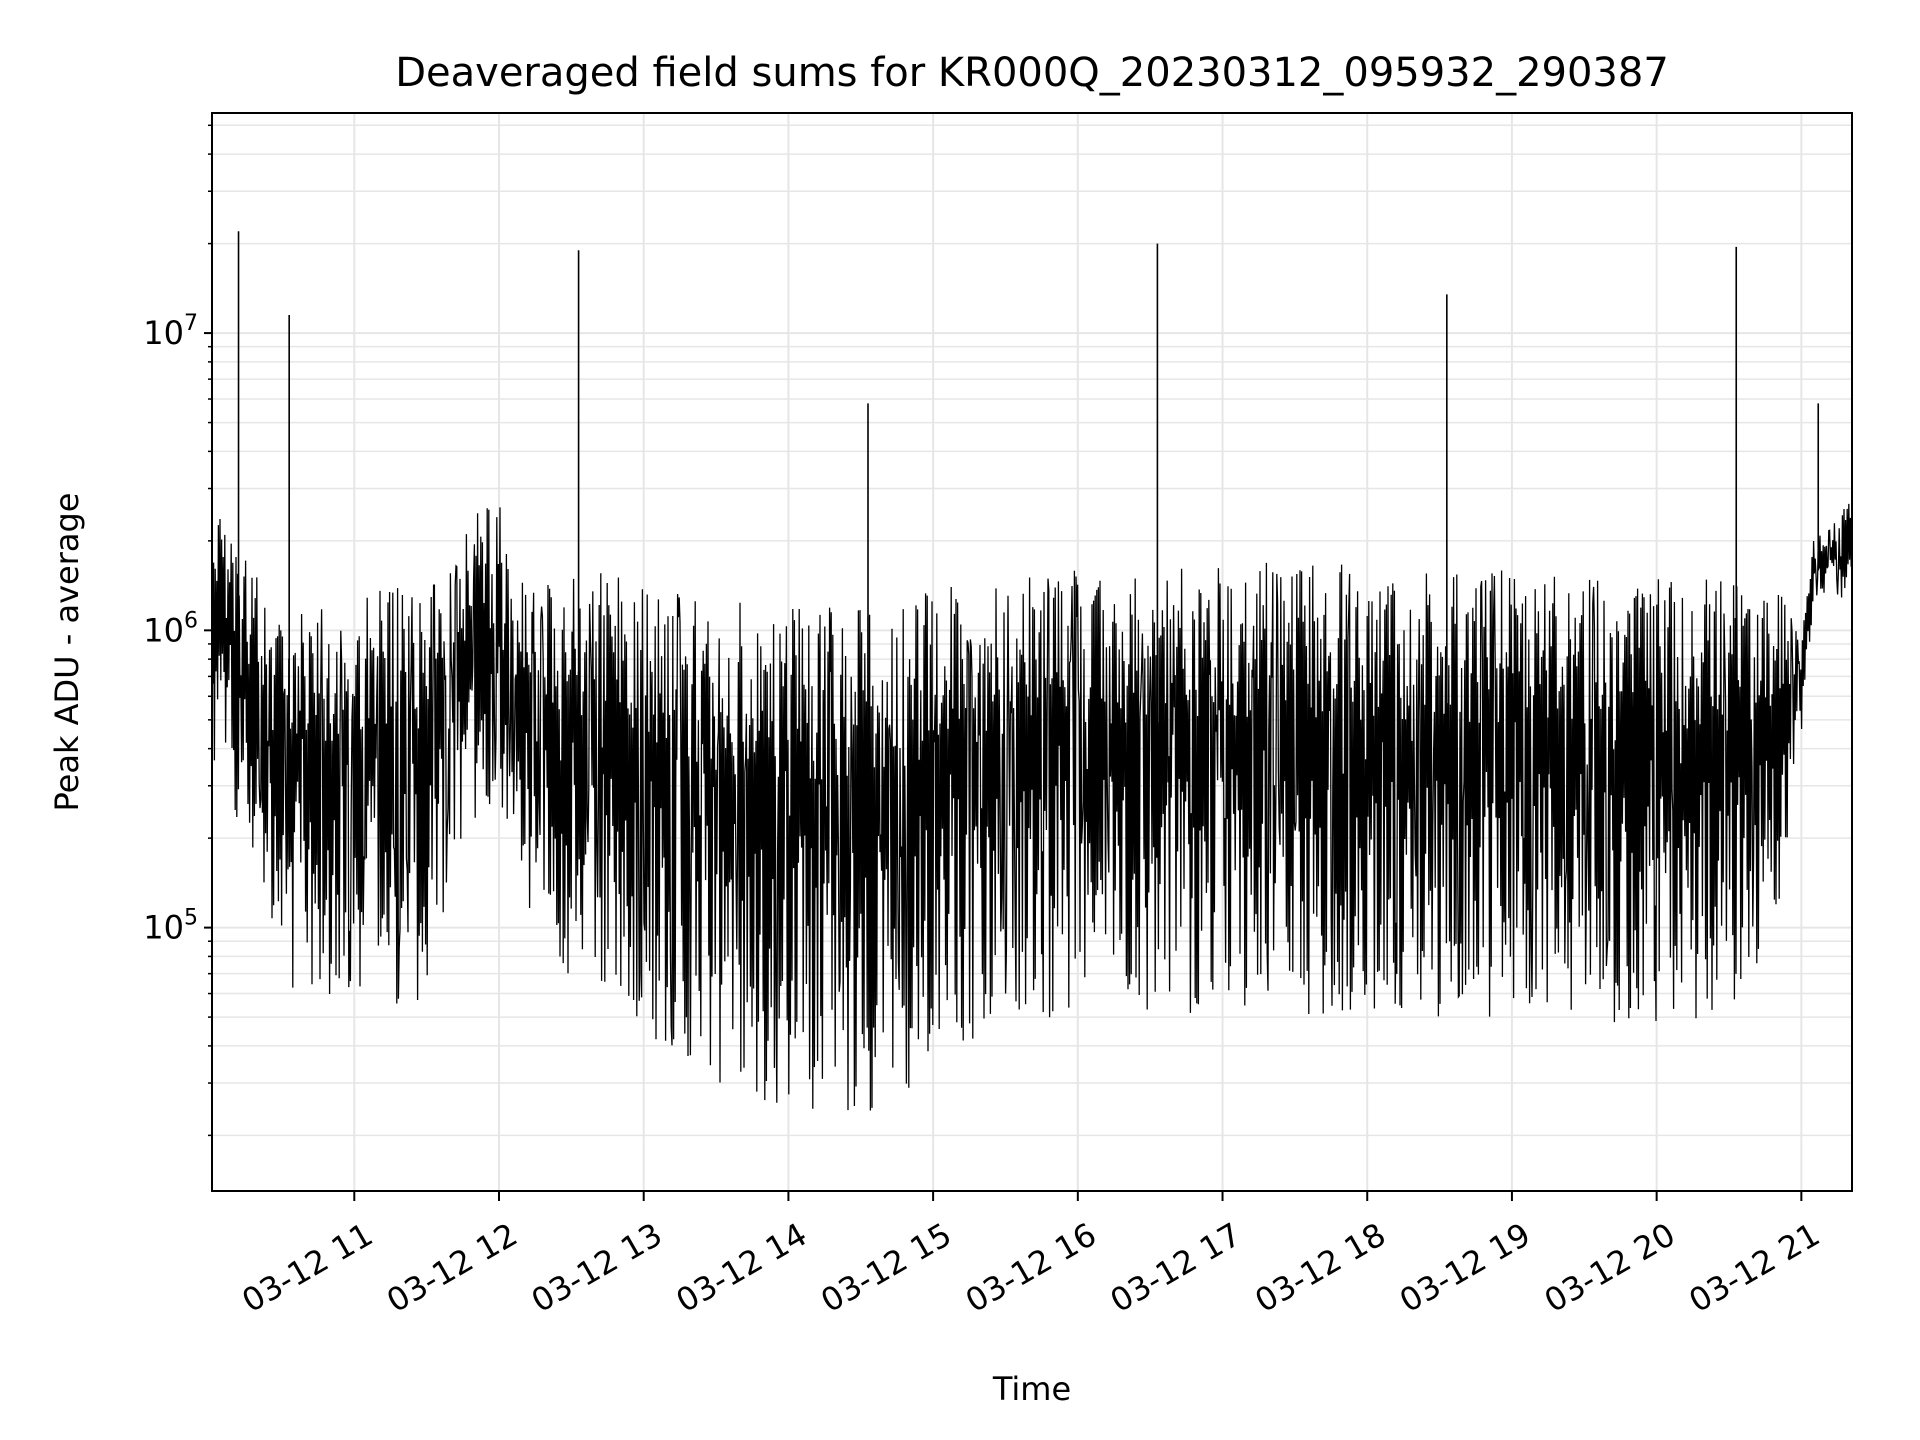  I want to click on y-axis: 105 106 107, so click(177, 630).